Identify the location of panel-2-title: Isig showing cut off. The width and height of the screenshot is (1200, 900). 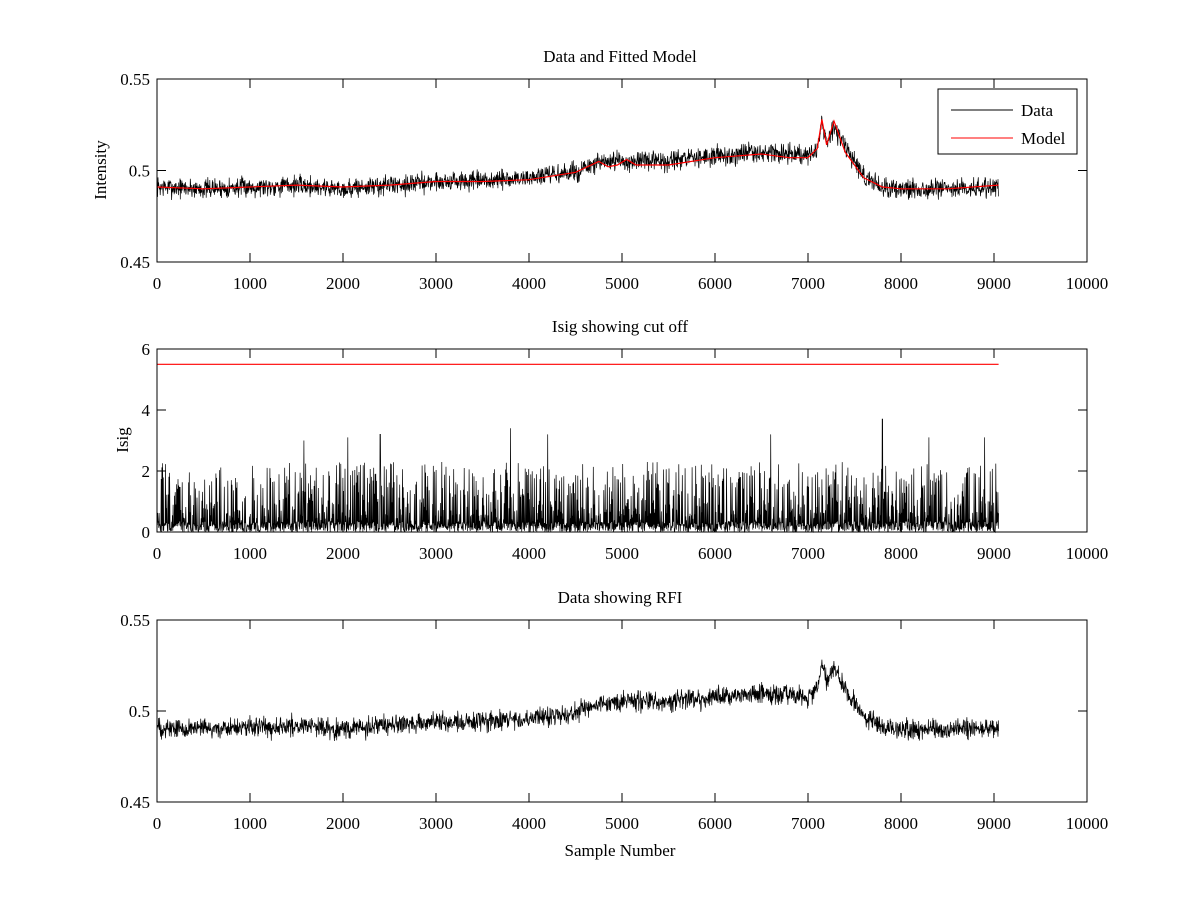
(620, 326).